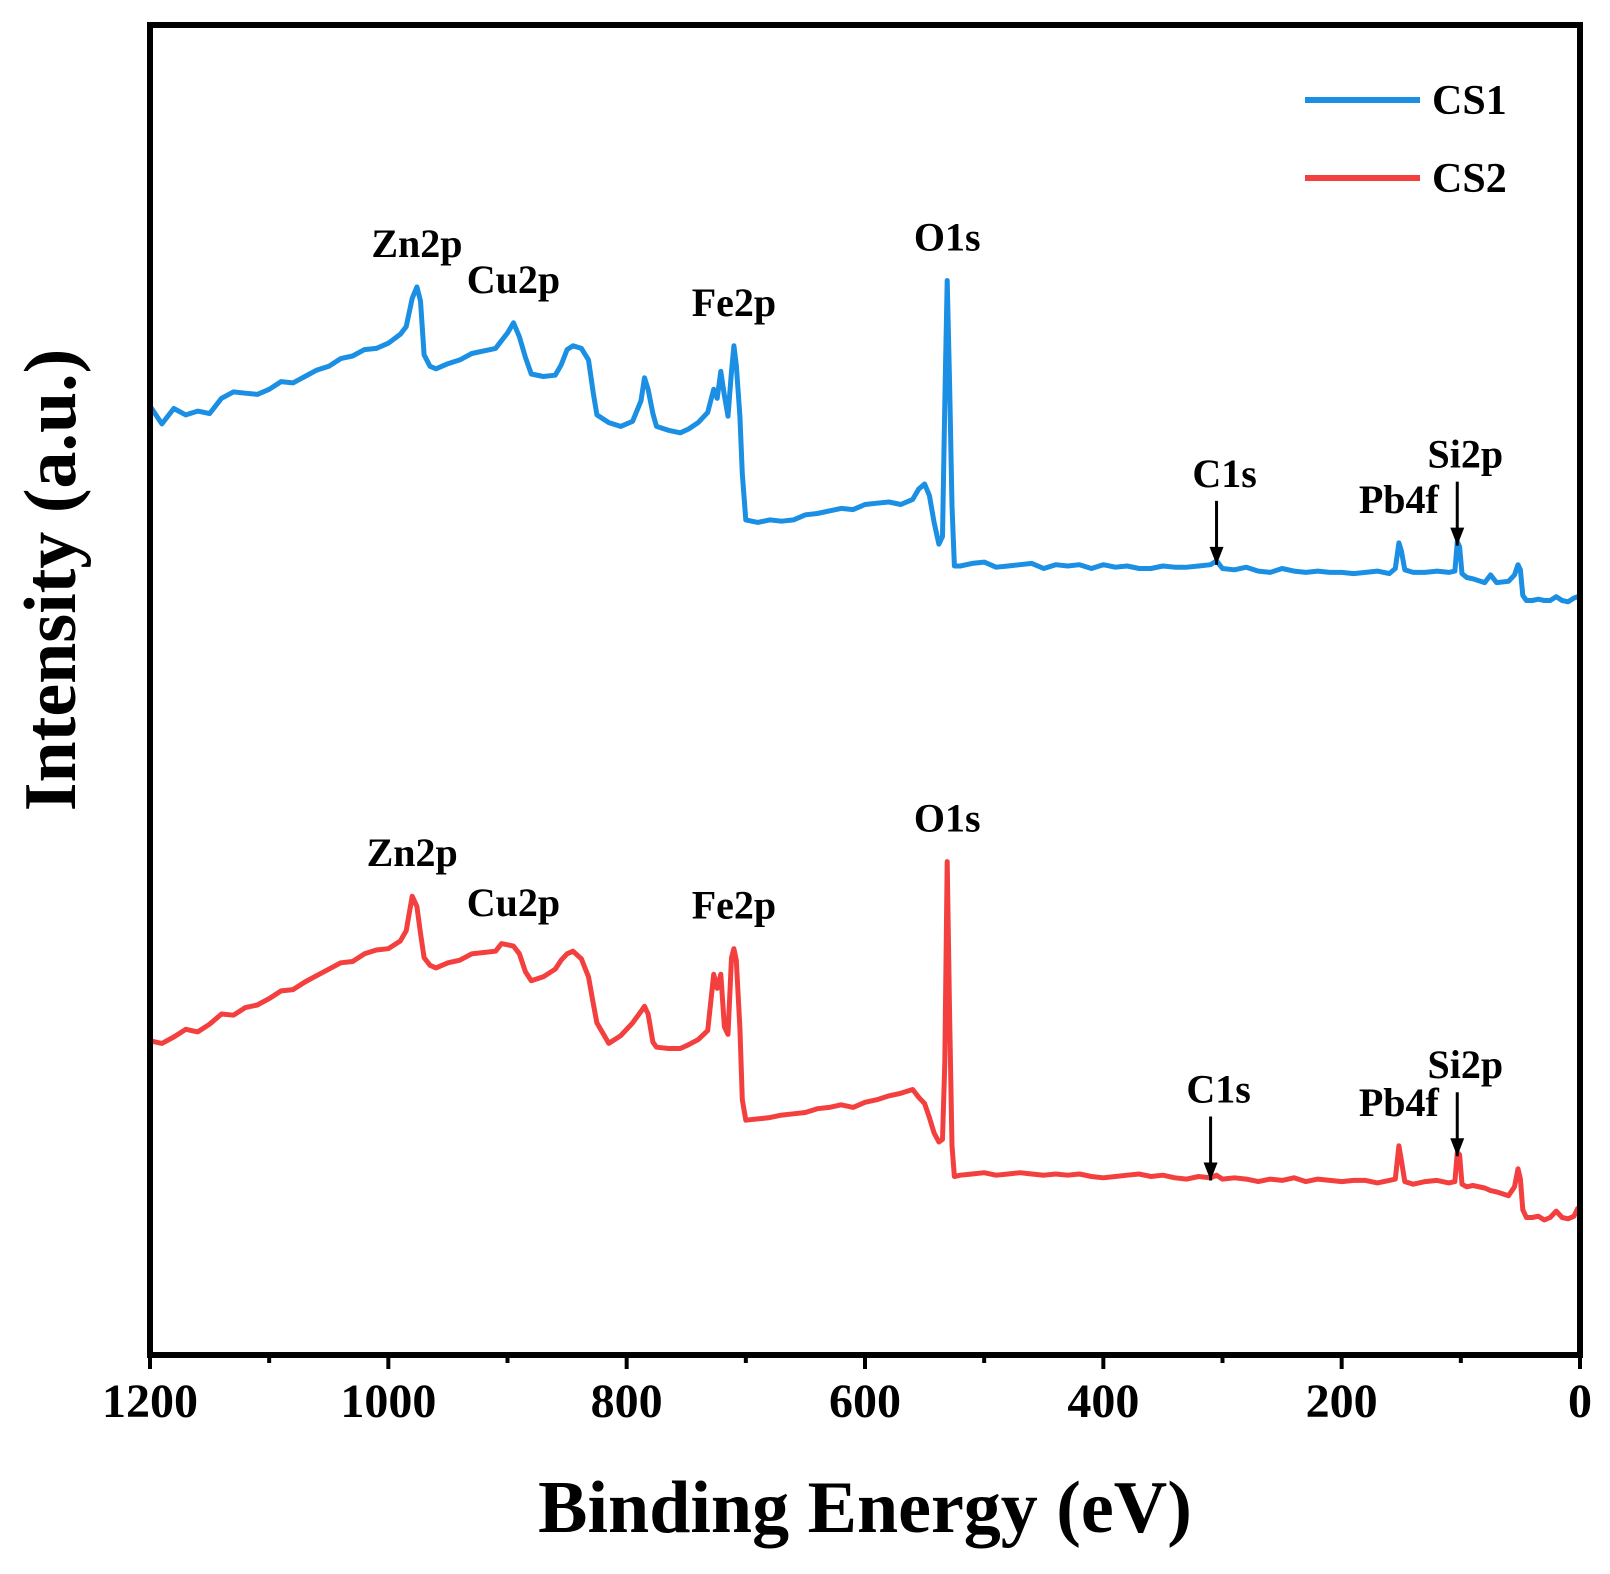 Image resolution: width=1610 pixels, height=1574 pixels. What do you see at coordinates (150, 1401) in the screenshot?
I see `x-tick-label: 1200` at bounding box center [150, 1401].